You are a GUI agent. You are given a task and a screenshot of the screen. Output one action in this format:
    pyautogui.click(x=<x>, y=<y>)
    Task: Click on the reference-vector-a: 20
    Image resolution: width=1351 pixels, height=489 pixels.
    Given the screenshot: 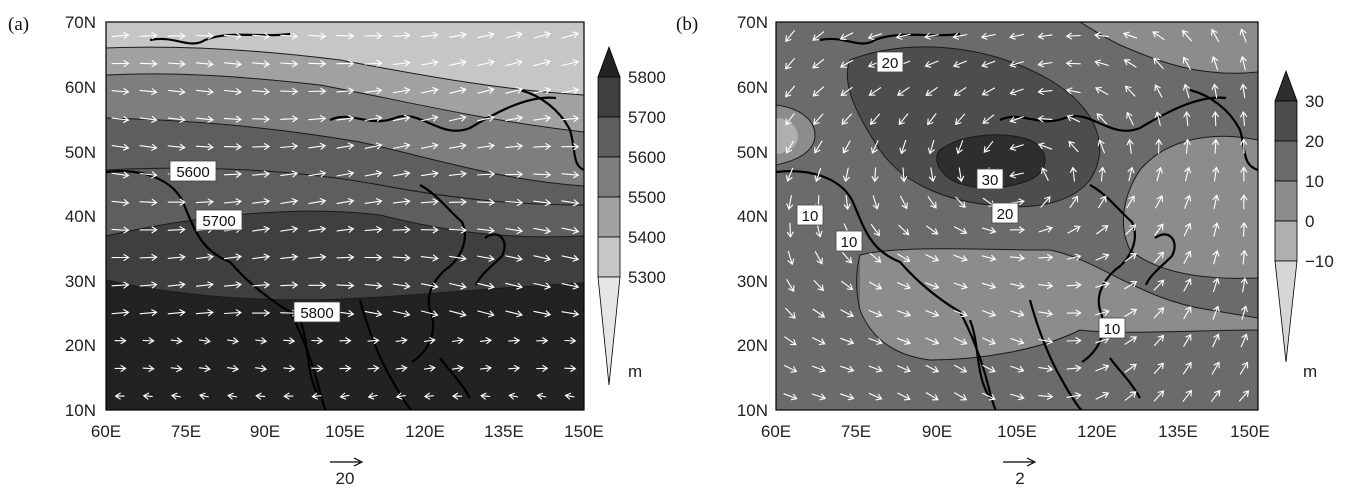 What is the action you would take?
    pyautogui.click(x=347, y=472)
    